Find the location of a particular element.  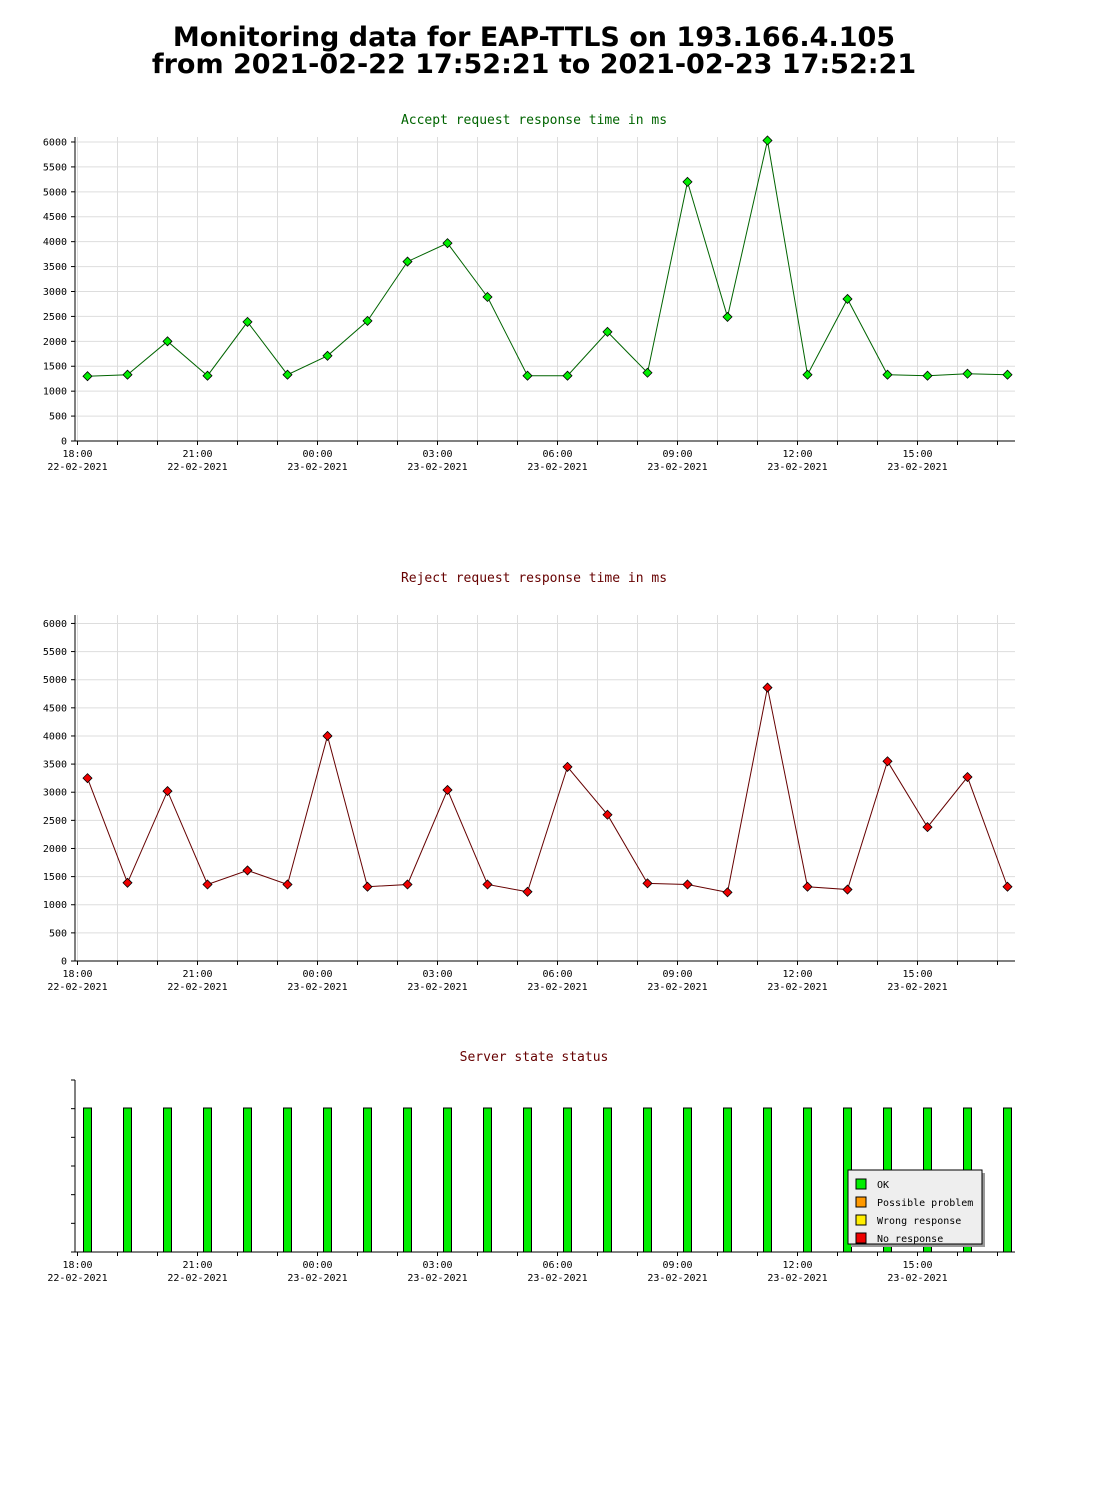

x-tick-label-time: 18:00 is located at coordinates (77, 454).